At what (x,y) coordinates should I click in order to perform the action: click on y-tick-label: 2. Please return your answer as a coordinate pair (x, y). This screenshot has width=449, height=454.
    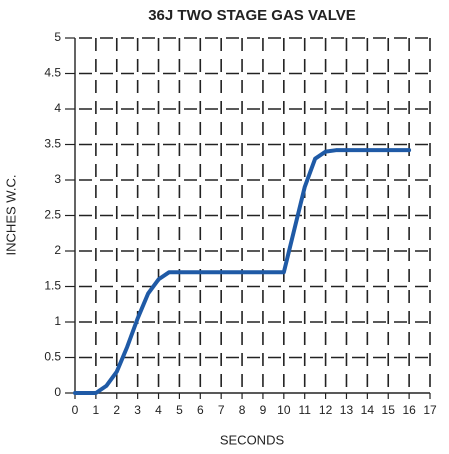
    Looking at the image, I should click on (57, 250).